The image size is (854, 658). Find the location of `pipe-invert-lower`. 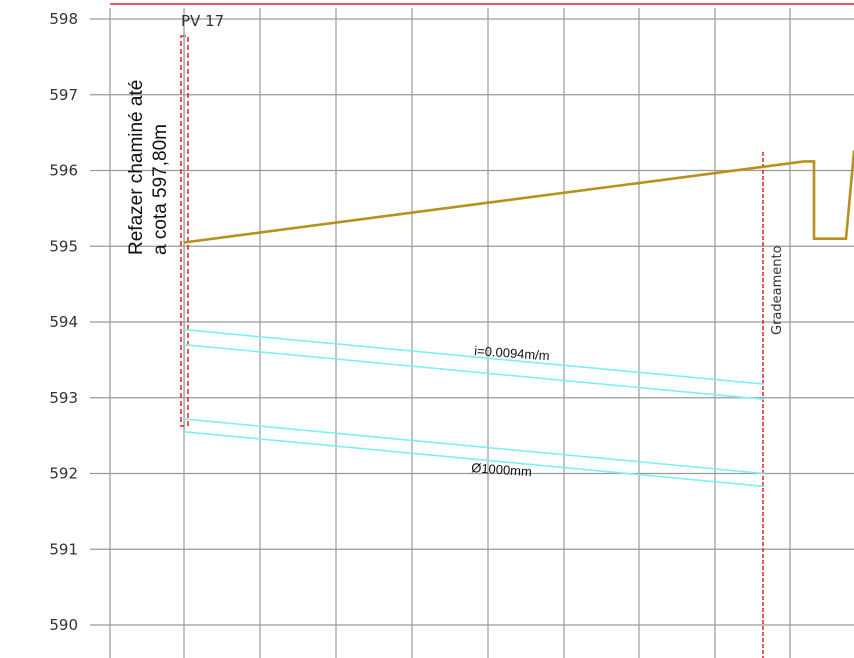

pipe-invert-lower is located at coordinates (474, 459).